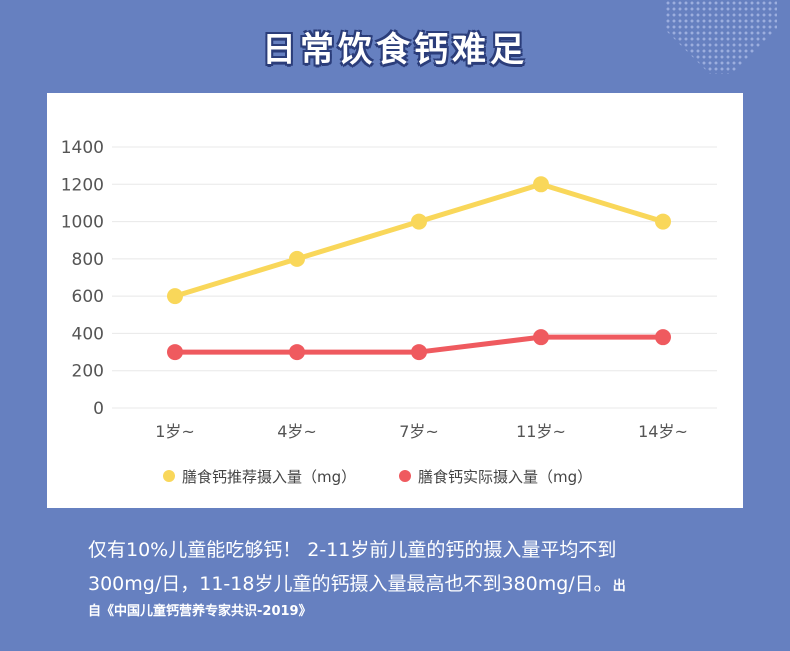 The height and width of the screenshot is (651, 790). Describe the element at coordinates (297, 431) in the screenshot. I see `x-tick-label: 4岁~` at that location.